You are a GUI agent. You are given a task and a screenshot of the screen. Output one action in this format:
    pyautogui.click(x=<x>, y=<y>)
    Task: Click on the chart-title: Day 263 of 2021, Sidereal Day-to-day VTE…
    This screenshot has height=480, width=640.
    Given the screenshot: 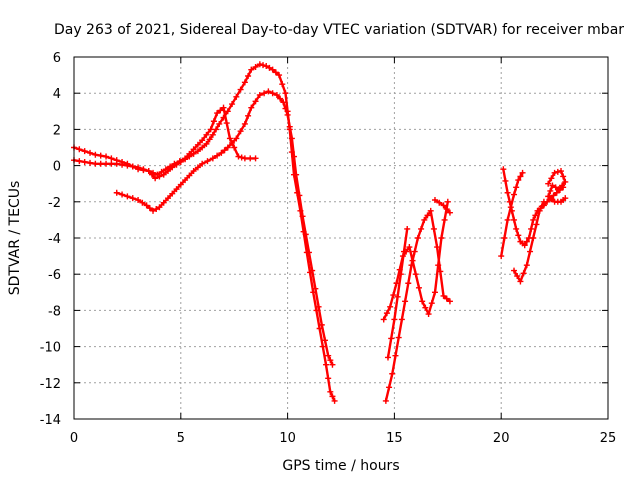 What is the action you would take?
    pyautogui.click(x=339, y=30)
    